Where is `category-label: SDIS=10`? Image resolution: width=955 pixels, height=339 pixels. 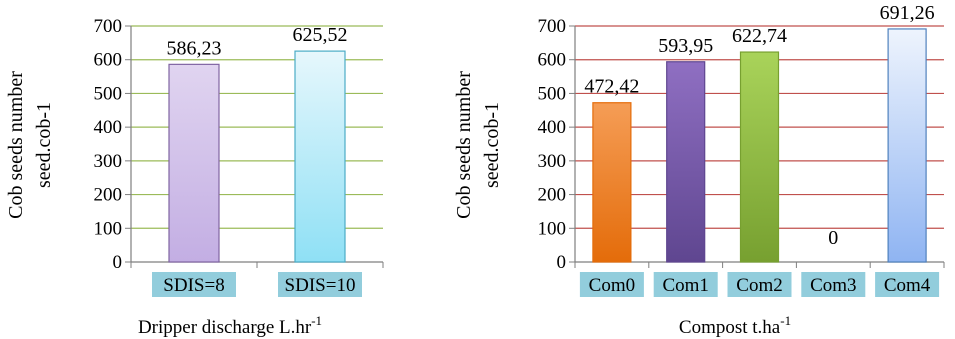 category-label: SDIS=10 is located at coordinates (320, 285).